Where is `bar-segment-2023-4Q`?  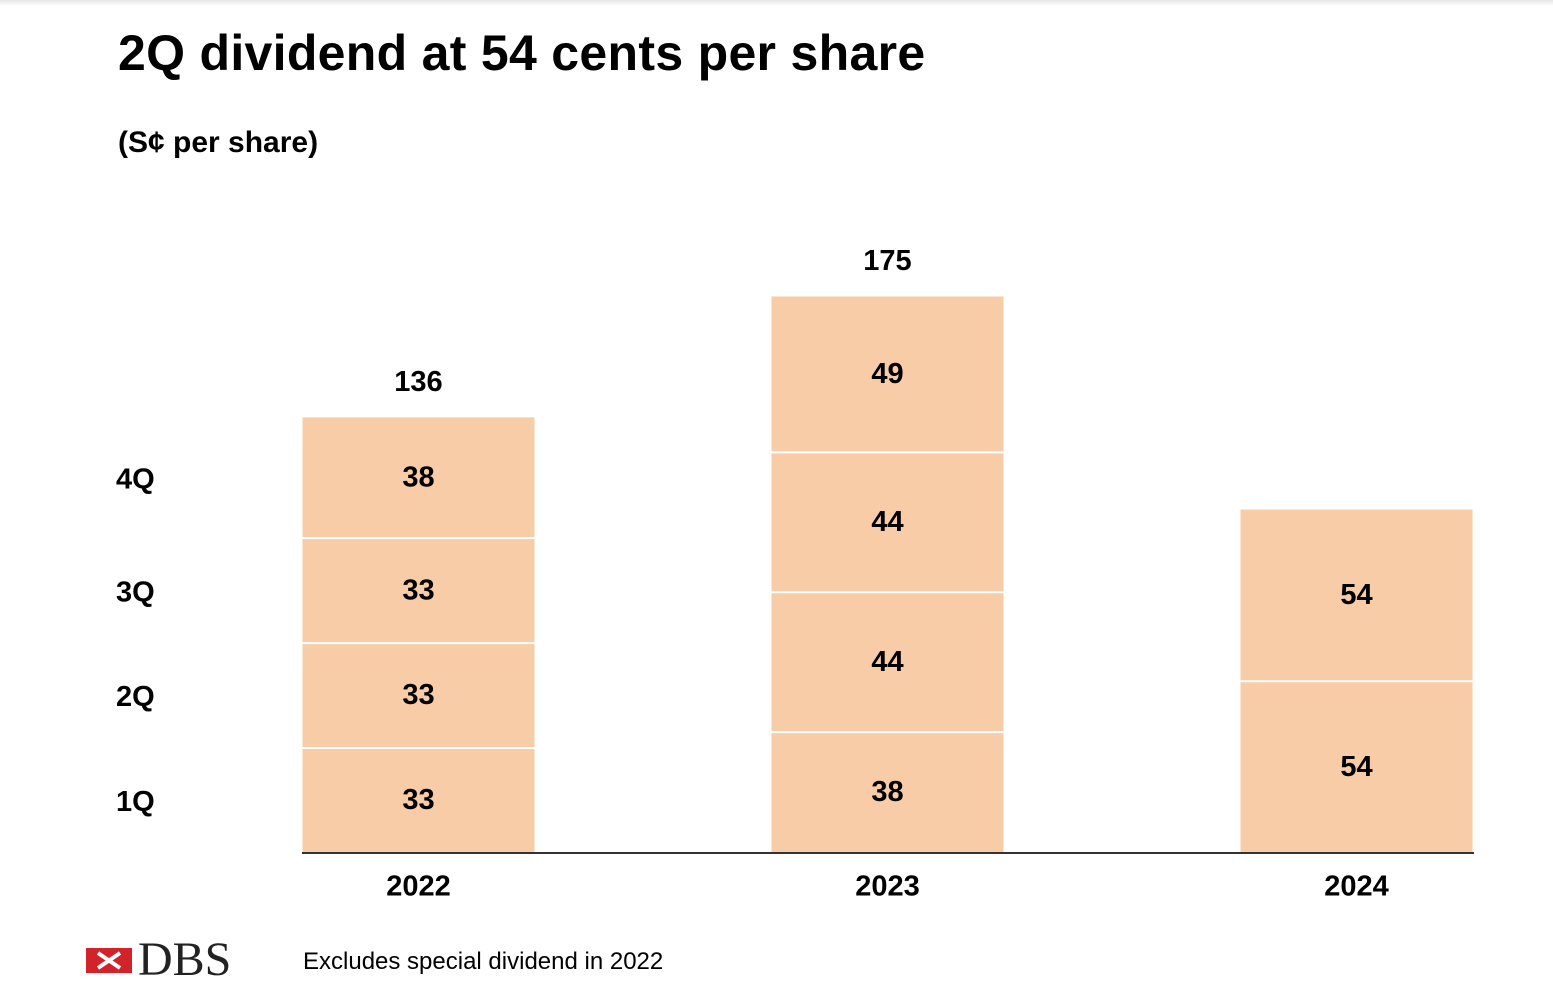
bar-segment-2023-4Q is located at coordinates (887, 374).